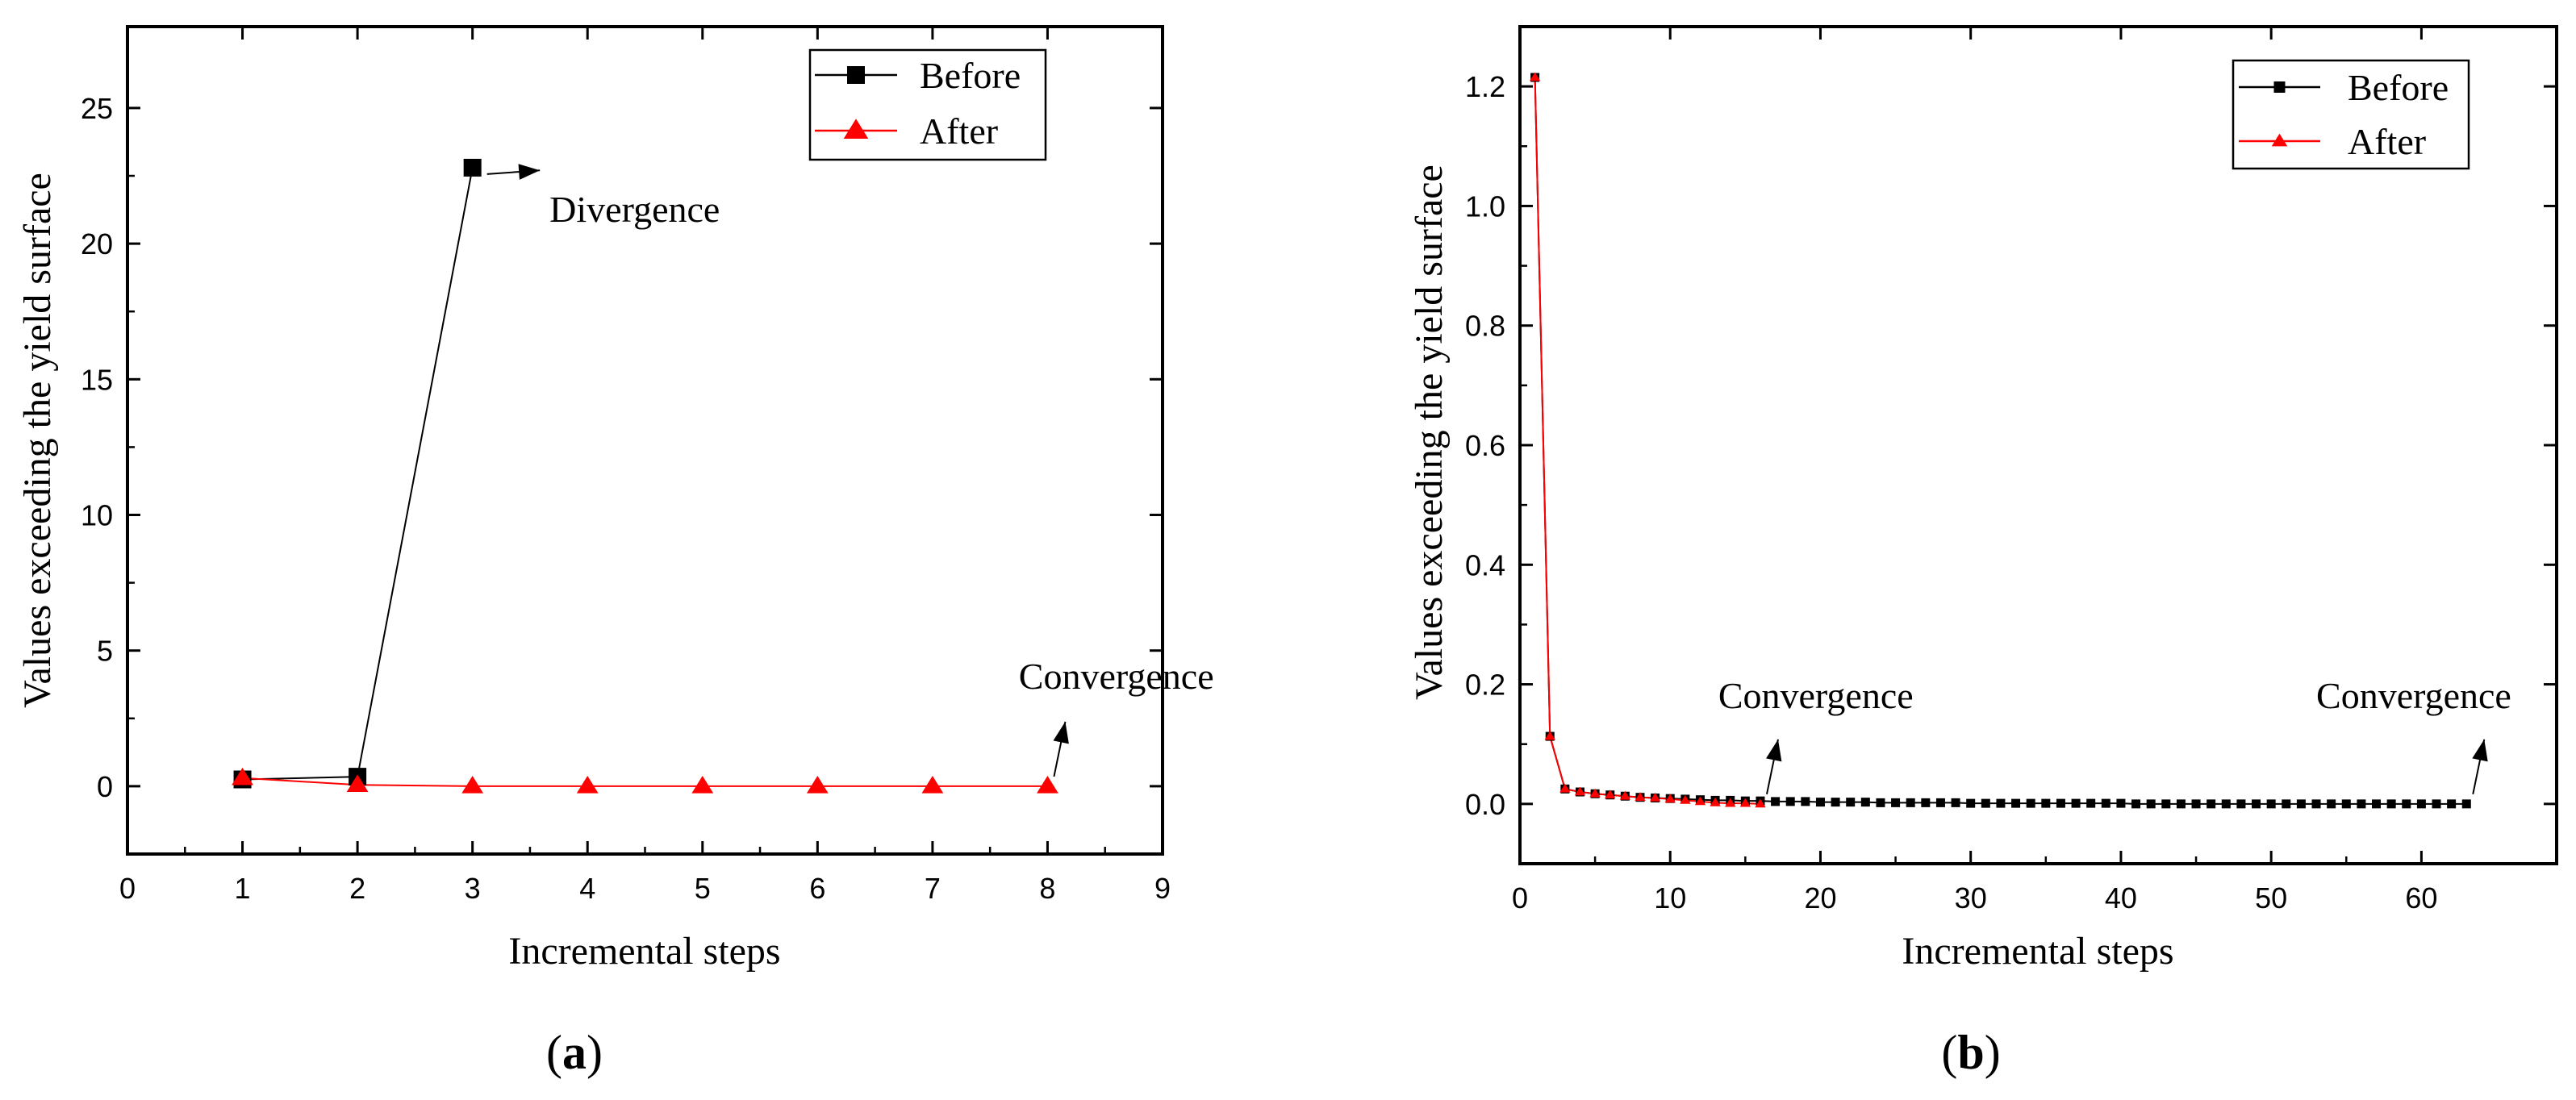 This screenshot has height=1100, width=2576. What do you see at coordinates (1820, 898) in the screenshot?
I see `x-tick-label-b: 20` at bounding box center [1820, 898].